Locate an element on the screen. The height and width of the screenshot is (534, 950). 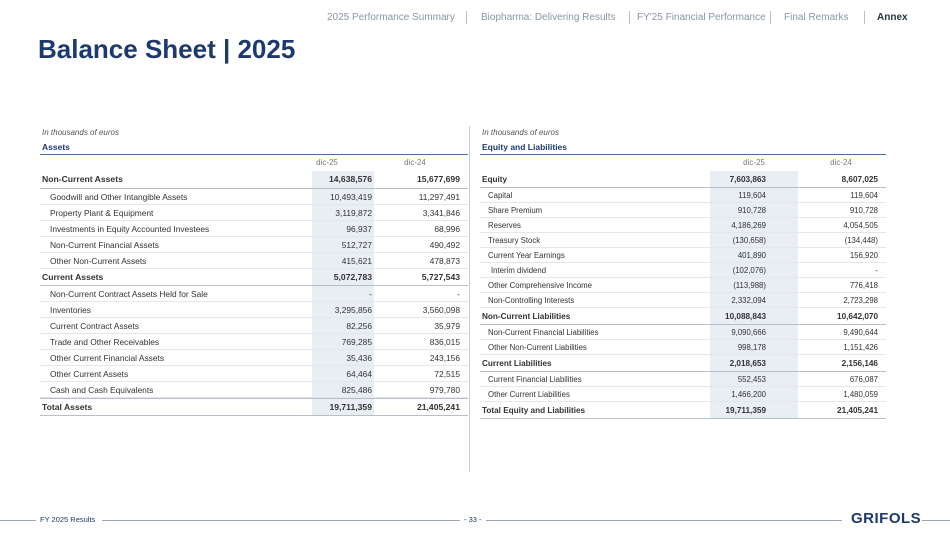
liabilities-col-dic25: dic-25 is located at coordinates (754, 162).